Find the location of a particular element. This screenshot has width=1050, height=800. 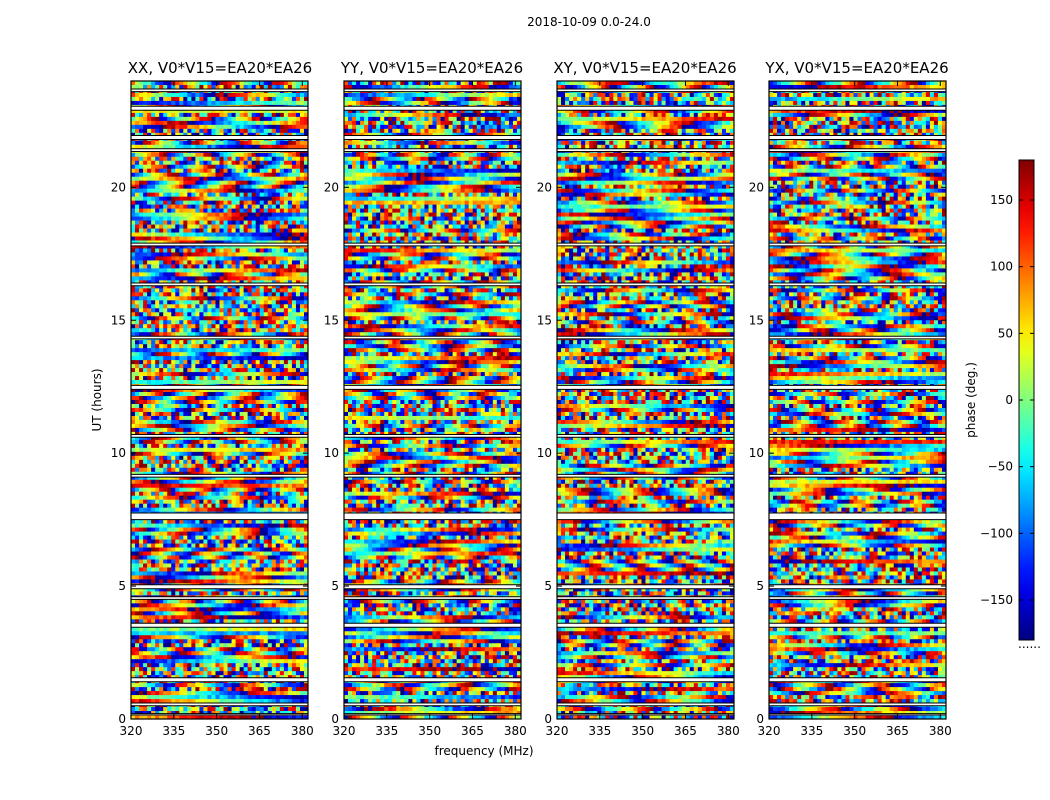

panel-title-xx: XX, V0*V15=EA20*EA26 is located at coordinates (220, 68).